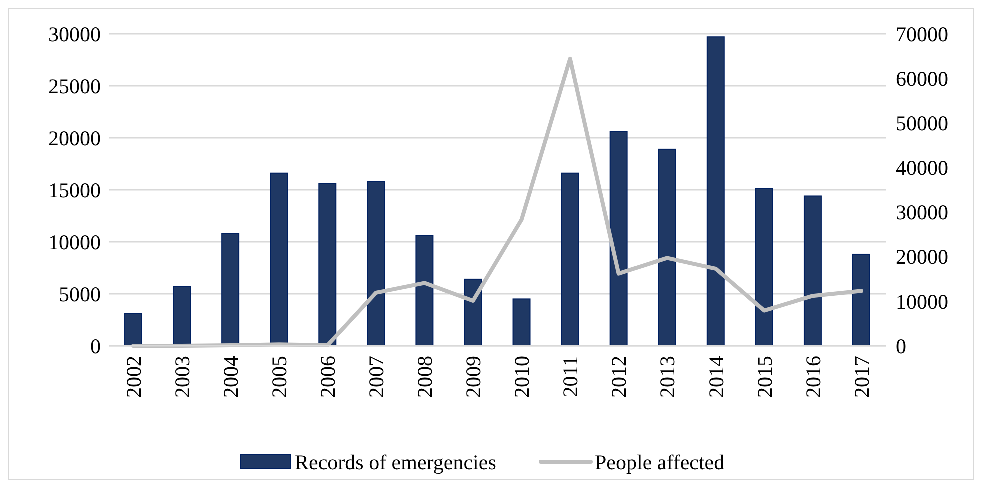 The width and height of the screenshot is (982, 488). Describe the element at coordinates (80, 294) in the screenshot. I see `y-tick-label: 5000` at that location.